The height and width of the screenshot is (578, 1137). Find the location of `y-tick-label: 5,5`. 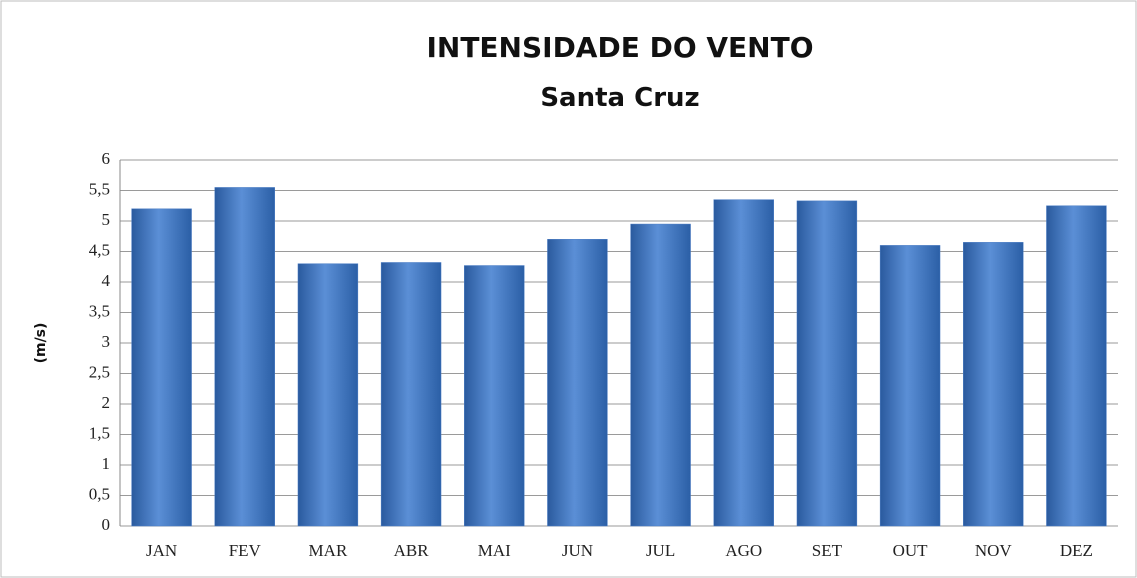

y-tick-label: 5,5 is located at coordinates (99, 188).